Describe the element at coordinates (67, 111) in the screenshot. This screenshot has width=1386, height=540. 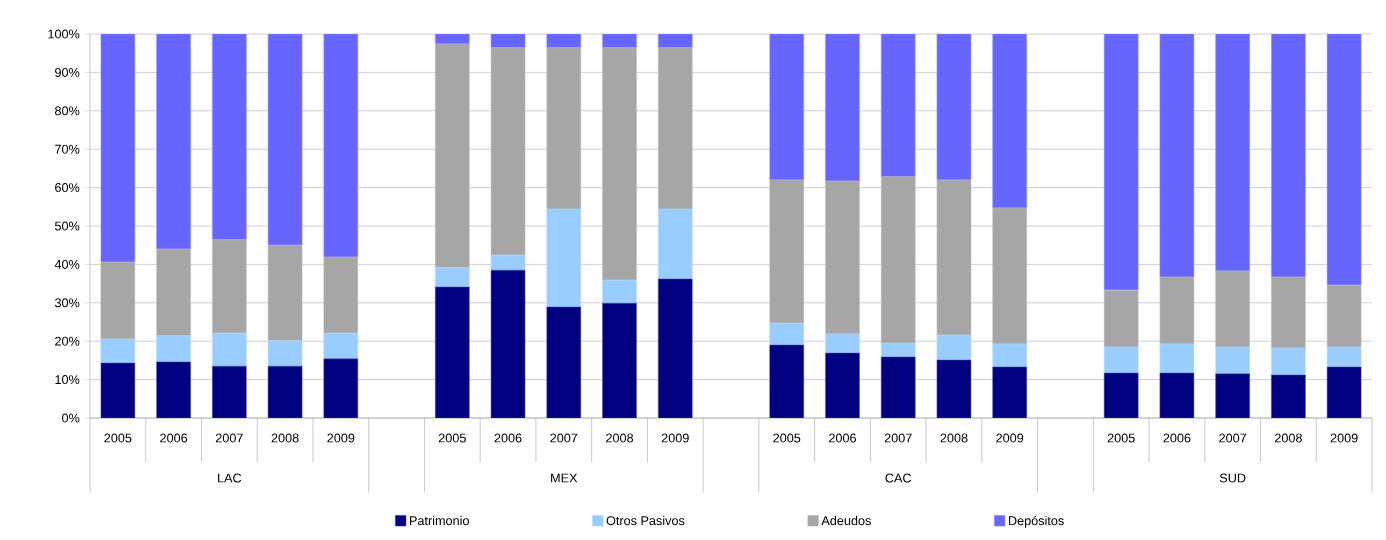
I see `y-tick-label: 80%` at that location.